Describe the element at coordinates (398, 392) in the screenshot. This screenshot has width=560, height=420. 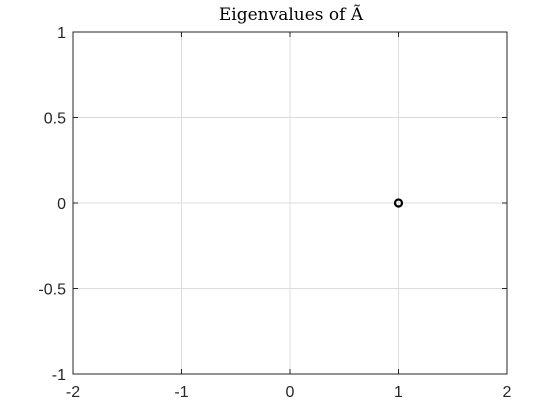
I see `x-tick-label: 1` at that location.